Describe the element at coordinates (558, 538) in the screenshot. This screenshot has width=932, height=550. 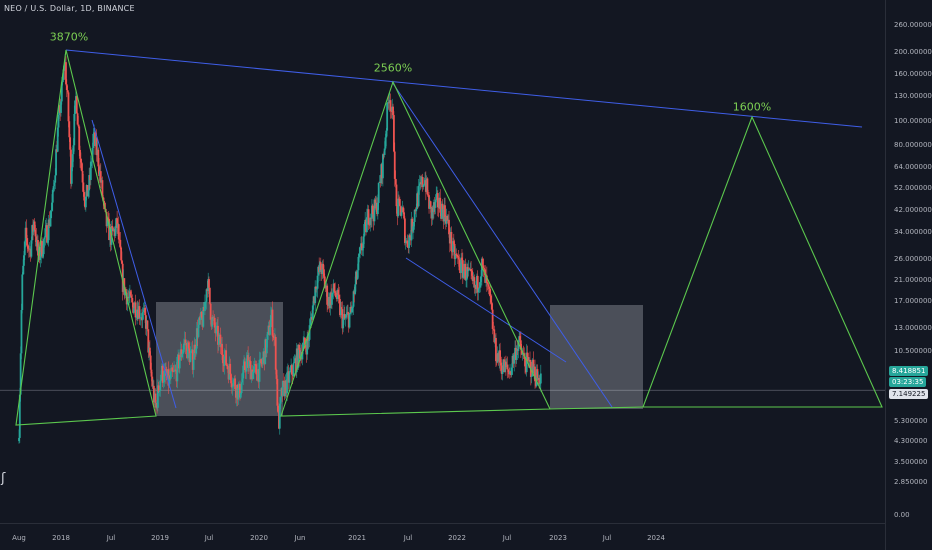
I see `time-tick: 2023` at that location.